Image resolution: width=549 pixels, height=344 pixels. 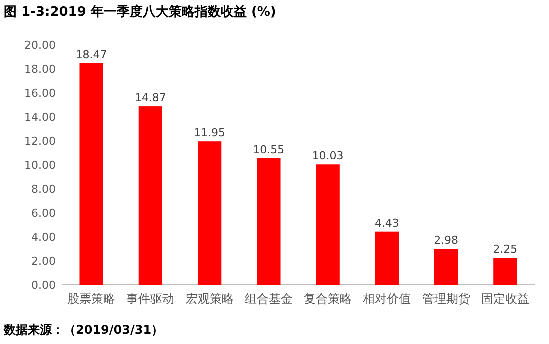 What do you see at coordinates (446, 299) in the screenshot?
I see `x-tick-label: 管理期货` at bounding box center [446, 299].